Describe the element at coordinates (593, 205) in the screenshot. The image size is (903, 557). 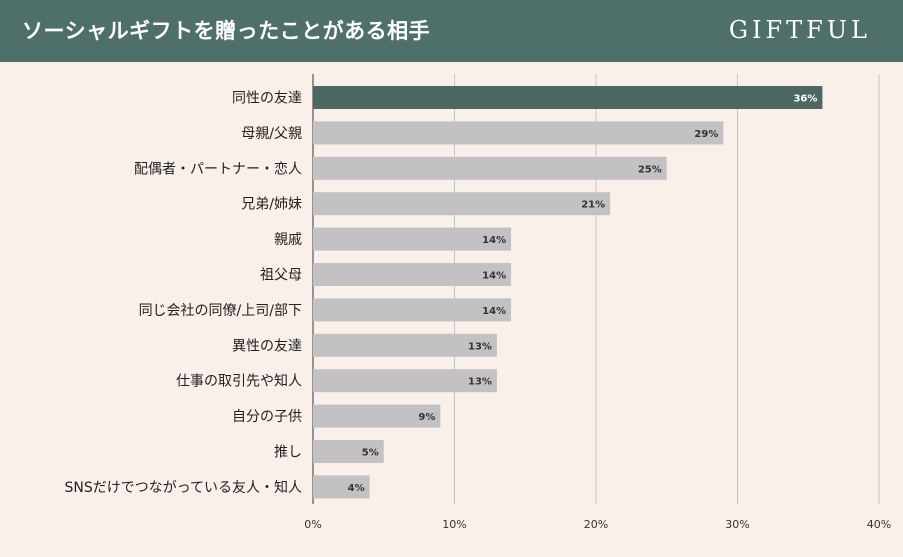
I see `bar-value-label: 21%` at that location.